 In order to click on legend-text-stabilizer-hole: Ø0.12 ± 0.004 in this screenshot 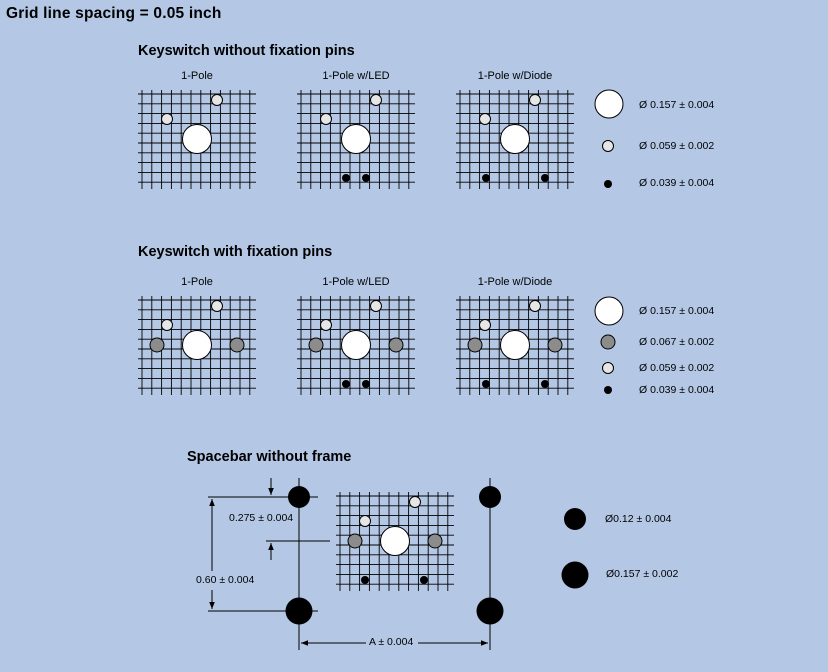, I will do `click(638, 519)`.